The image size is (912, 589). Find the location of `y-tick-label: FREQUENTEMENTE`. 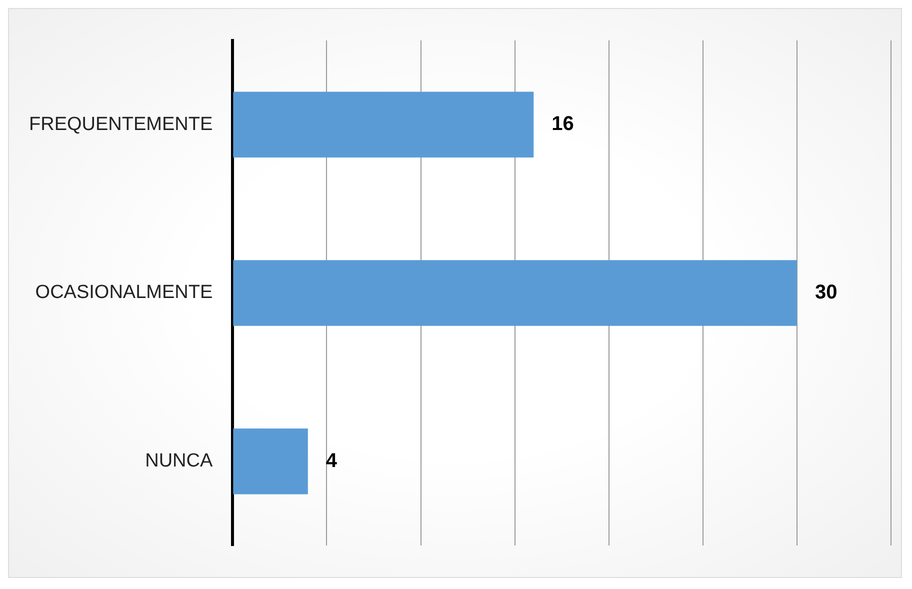

y-tick-label: FREQUENTEMENTE is located at coordinates (120, 124).